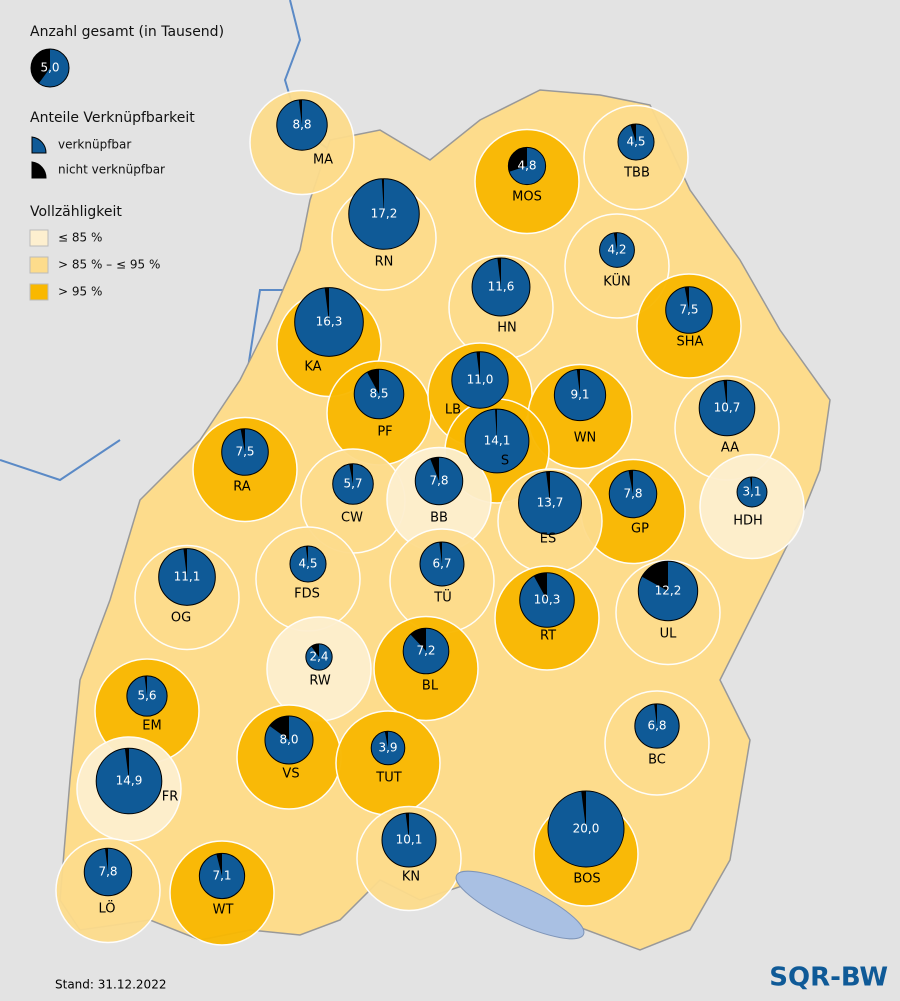 Image resolution: width=900 pixels, height=1001 pixels. Describe the element at coordinates (170, 797) in the screenshot. I see `region-label: FR` at that location.